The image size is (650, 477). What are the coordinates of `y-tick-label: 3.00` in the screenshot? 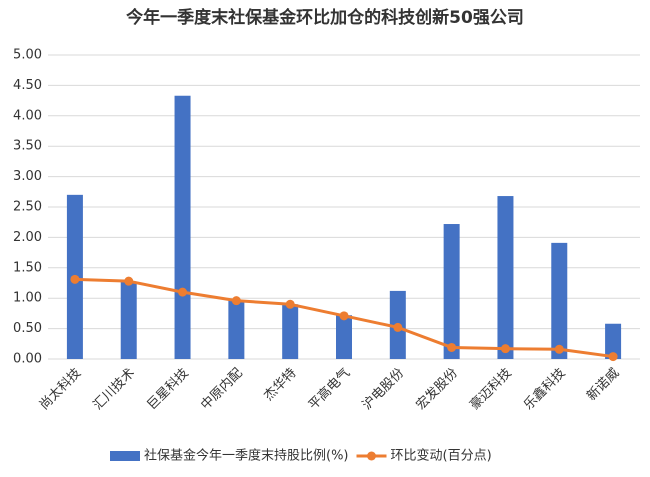 It's located at (27, 176).